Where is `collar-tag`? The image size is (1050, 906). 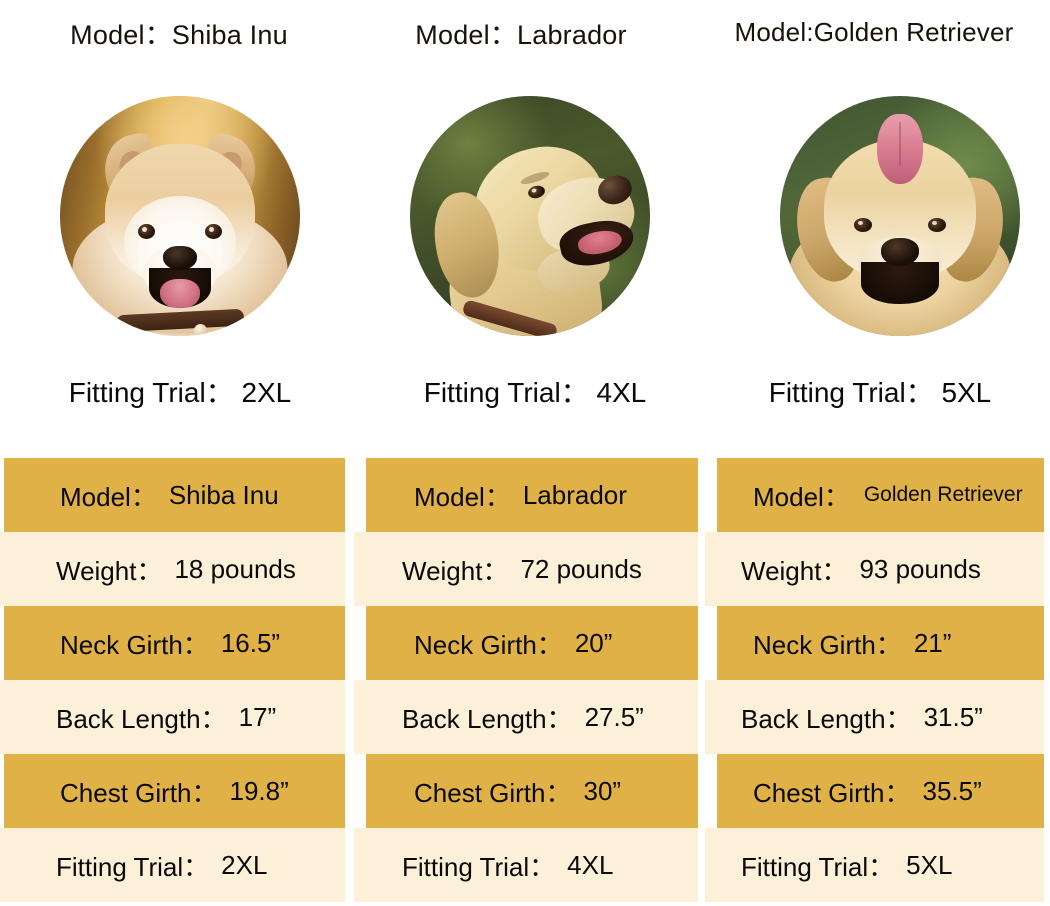
collar-tag is located at coordinates (201, 330).